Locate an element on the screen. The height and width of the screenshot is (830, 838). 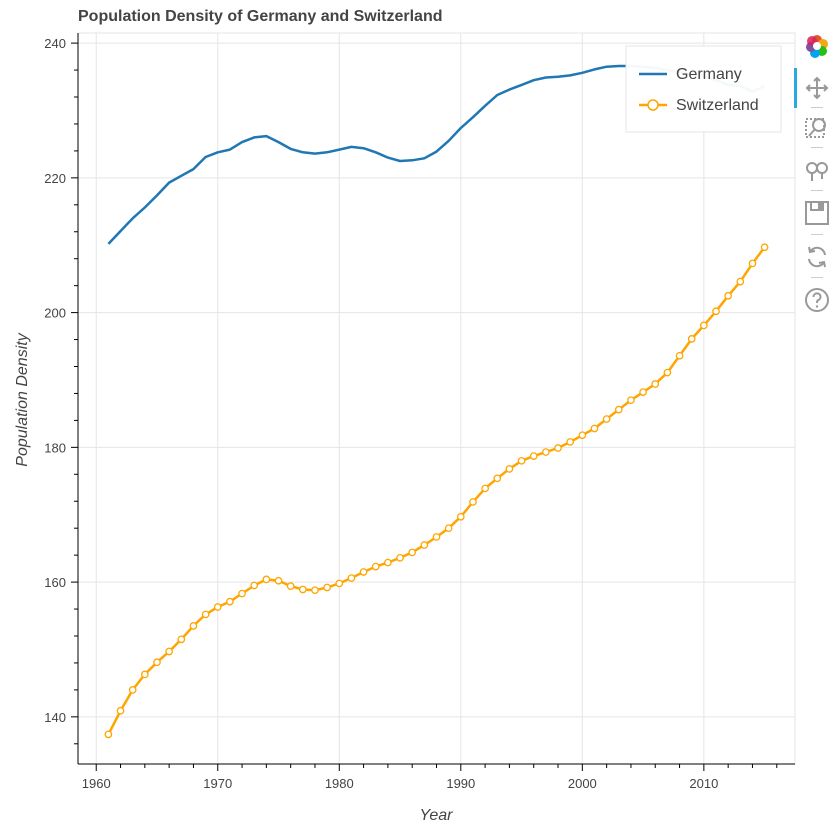
y-axis-label: Population Density is located at coordinates (22, 399).